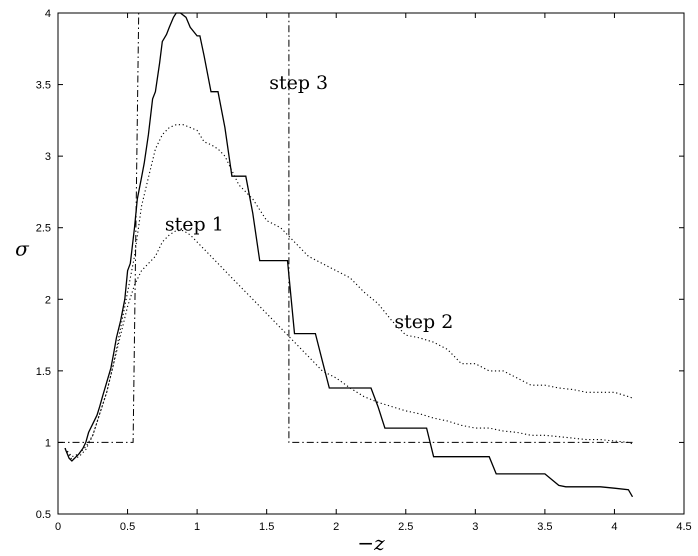 This screenshot has width=698, height=556. Describe the element at coordinates (475, 527) in the screenshot. I see `x-tick-label: 3` at that location.